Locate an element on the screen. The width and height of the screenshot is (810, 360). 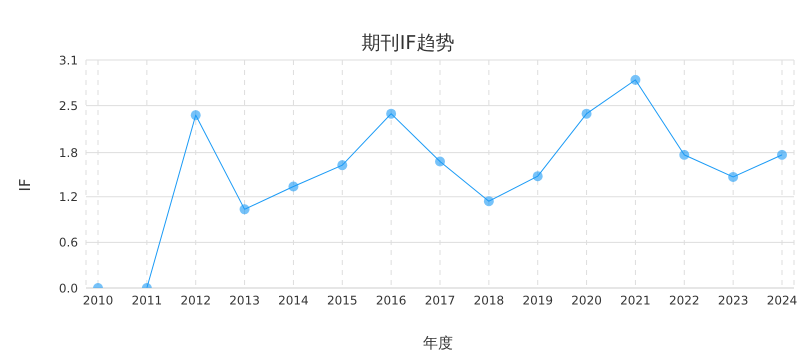
x-tick-label: 2012 is located at coordinates (195, 301).